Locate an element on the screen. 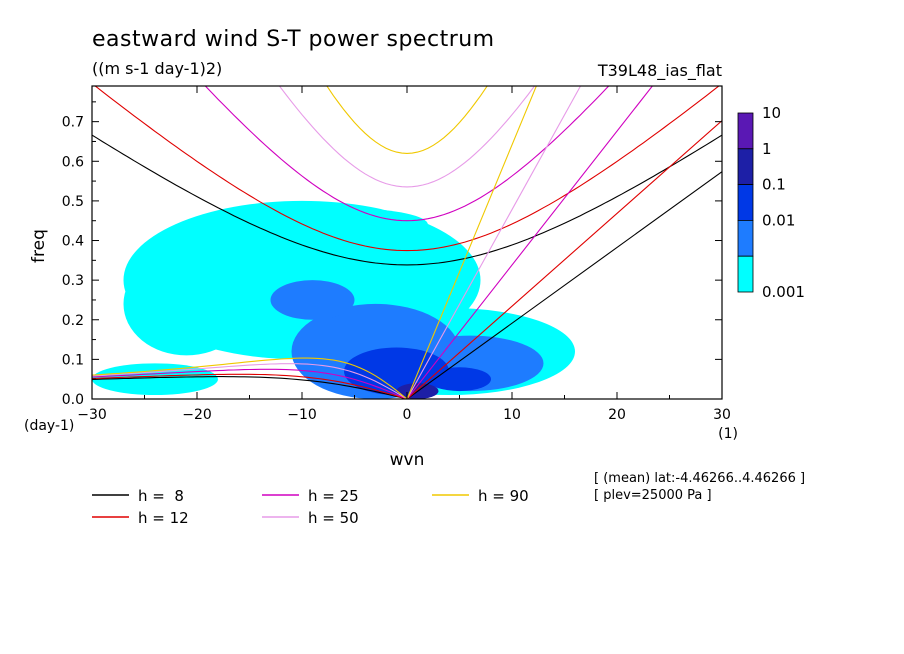 Image resolution: width=904 pixels, height=654 pixels. rossby-curve-h50 is located at coordinates (250, 381).